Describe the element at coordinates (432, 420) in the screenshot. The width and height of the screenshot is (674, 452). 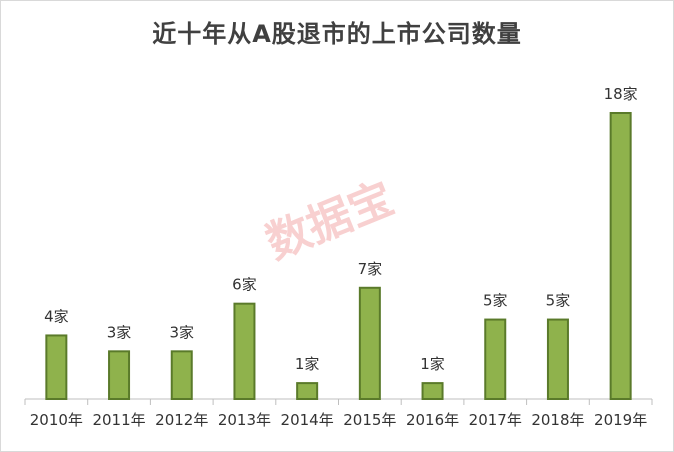
I see `x-tick-label: 2016年` at that location.